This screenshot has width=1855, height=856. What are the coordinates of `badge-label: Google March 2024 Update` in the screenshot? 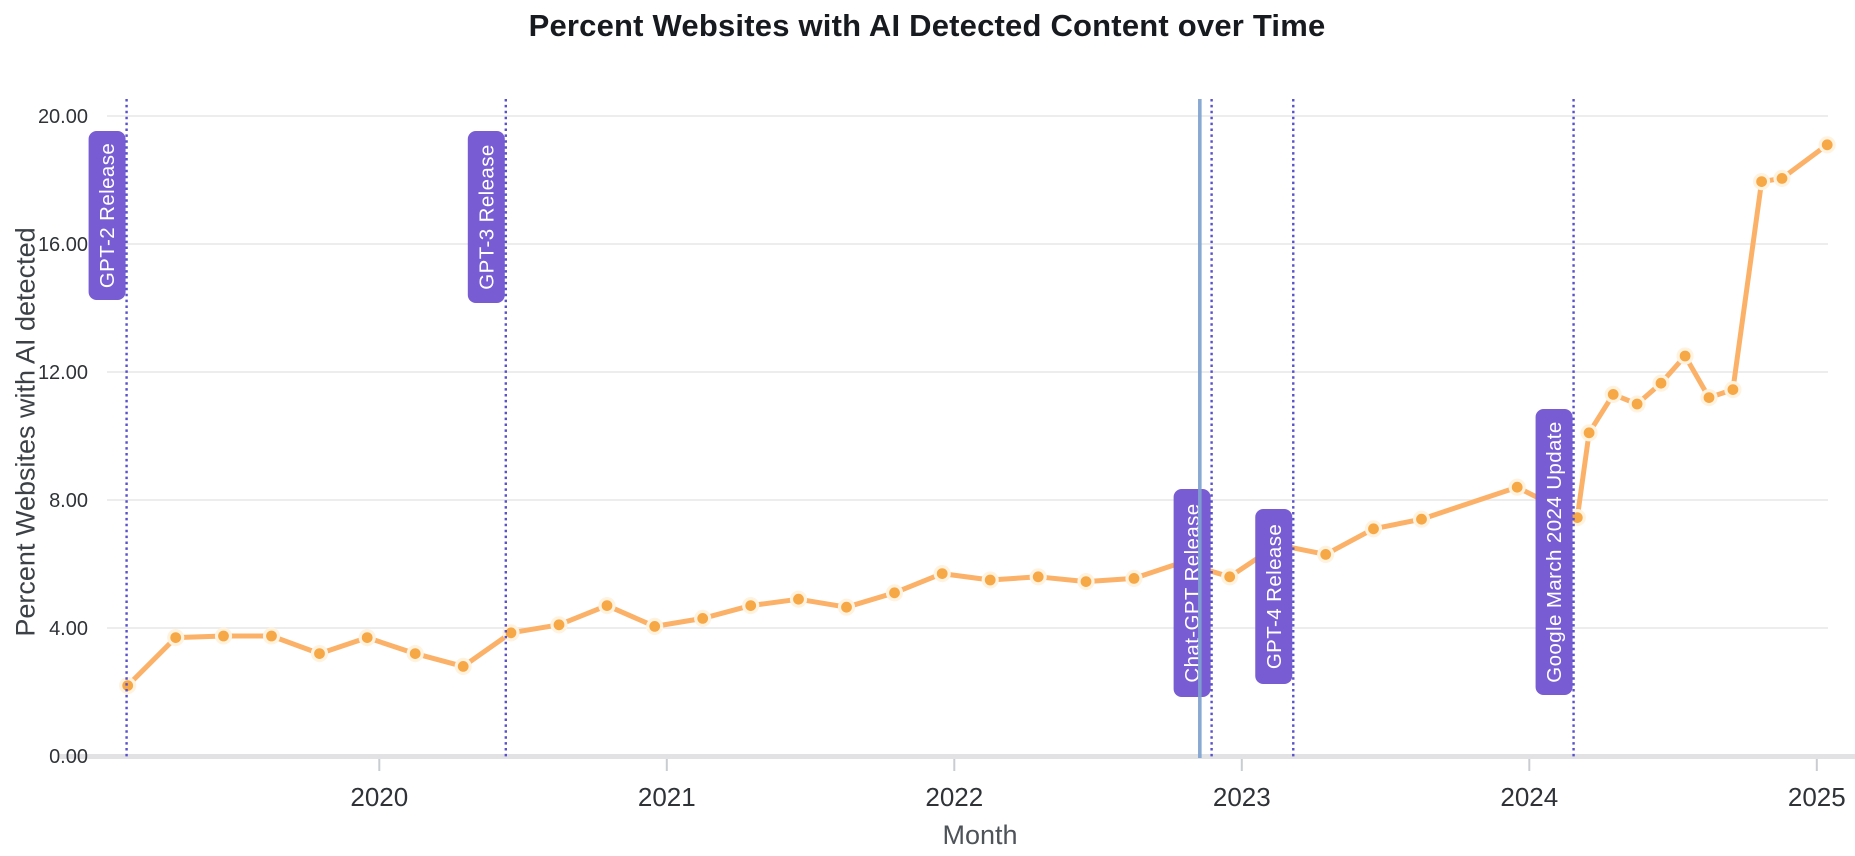 It's located at (1554, 551).